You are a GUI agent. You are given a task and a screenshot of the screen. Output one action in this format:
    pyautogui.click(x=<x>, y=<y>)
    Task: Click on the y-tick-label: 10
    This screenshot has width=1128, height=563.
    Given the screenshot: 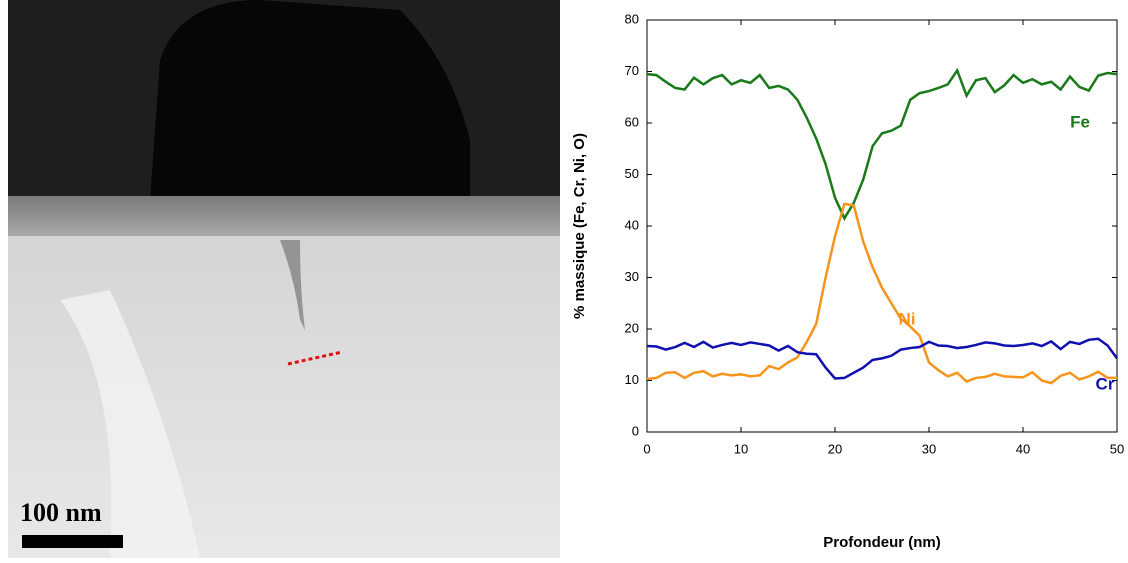 What is the action you would take?
    pyautogui.click(x=632, y=379)
    